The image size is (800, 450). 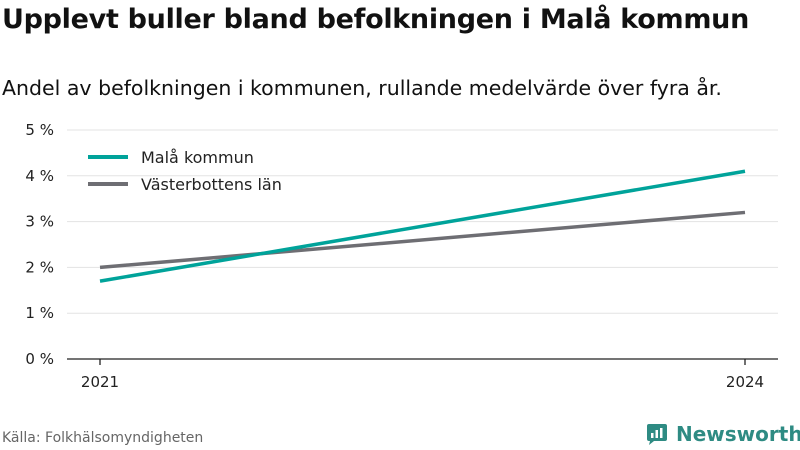 What do you see at coordinates (39, 130) in the screenshot?
I see `y-tick-label: 5 %` at bounding box center [39, 130].